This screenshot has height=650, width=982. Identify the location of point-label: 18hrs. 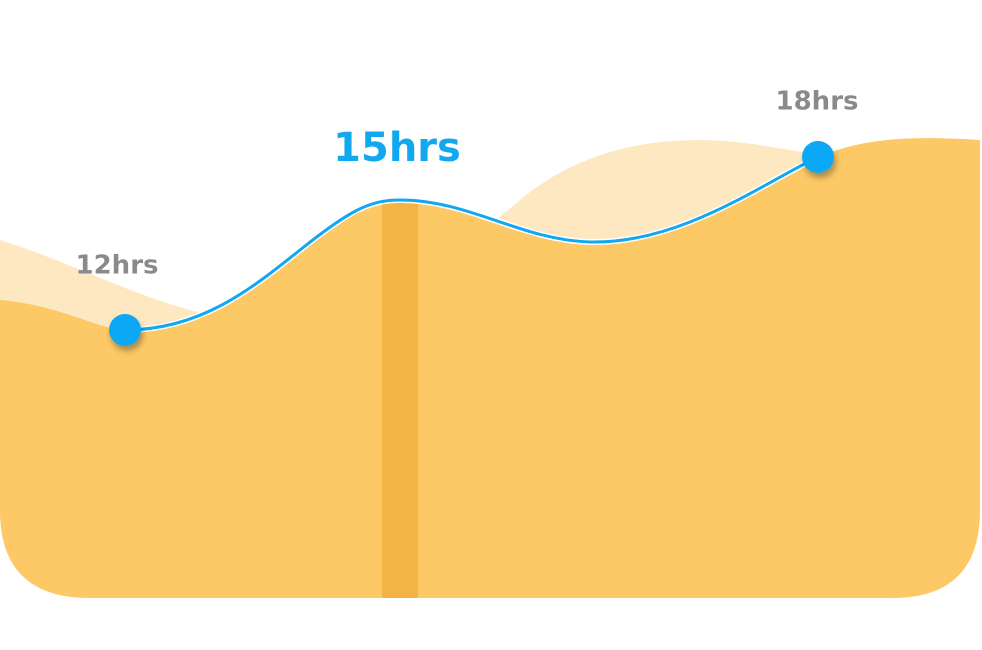
(817, 102).